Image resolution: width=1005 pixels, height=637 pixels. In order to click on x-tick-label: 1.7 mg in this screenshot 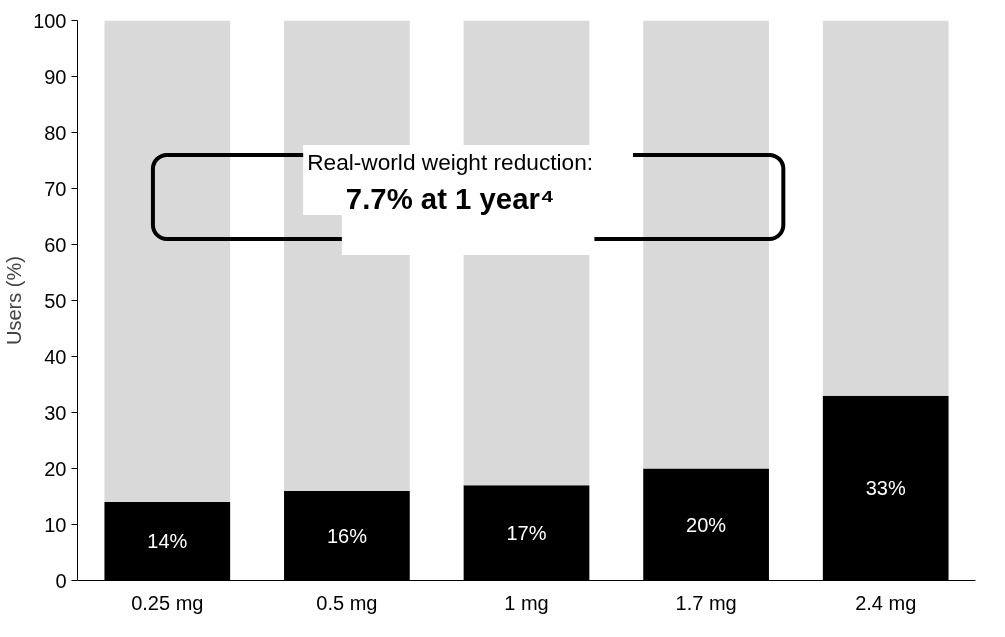, I will do `click(706, 602)`.